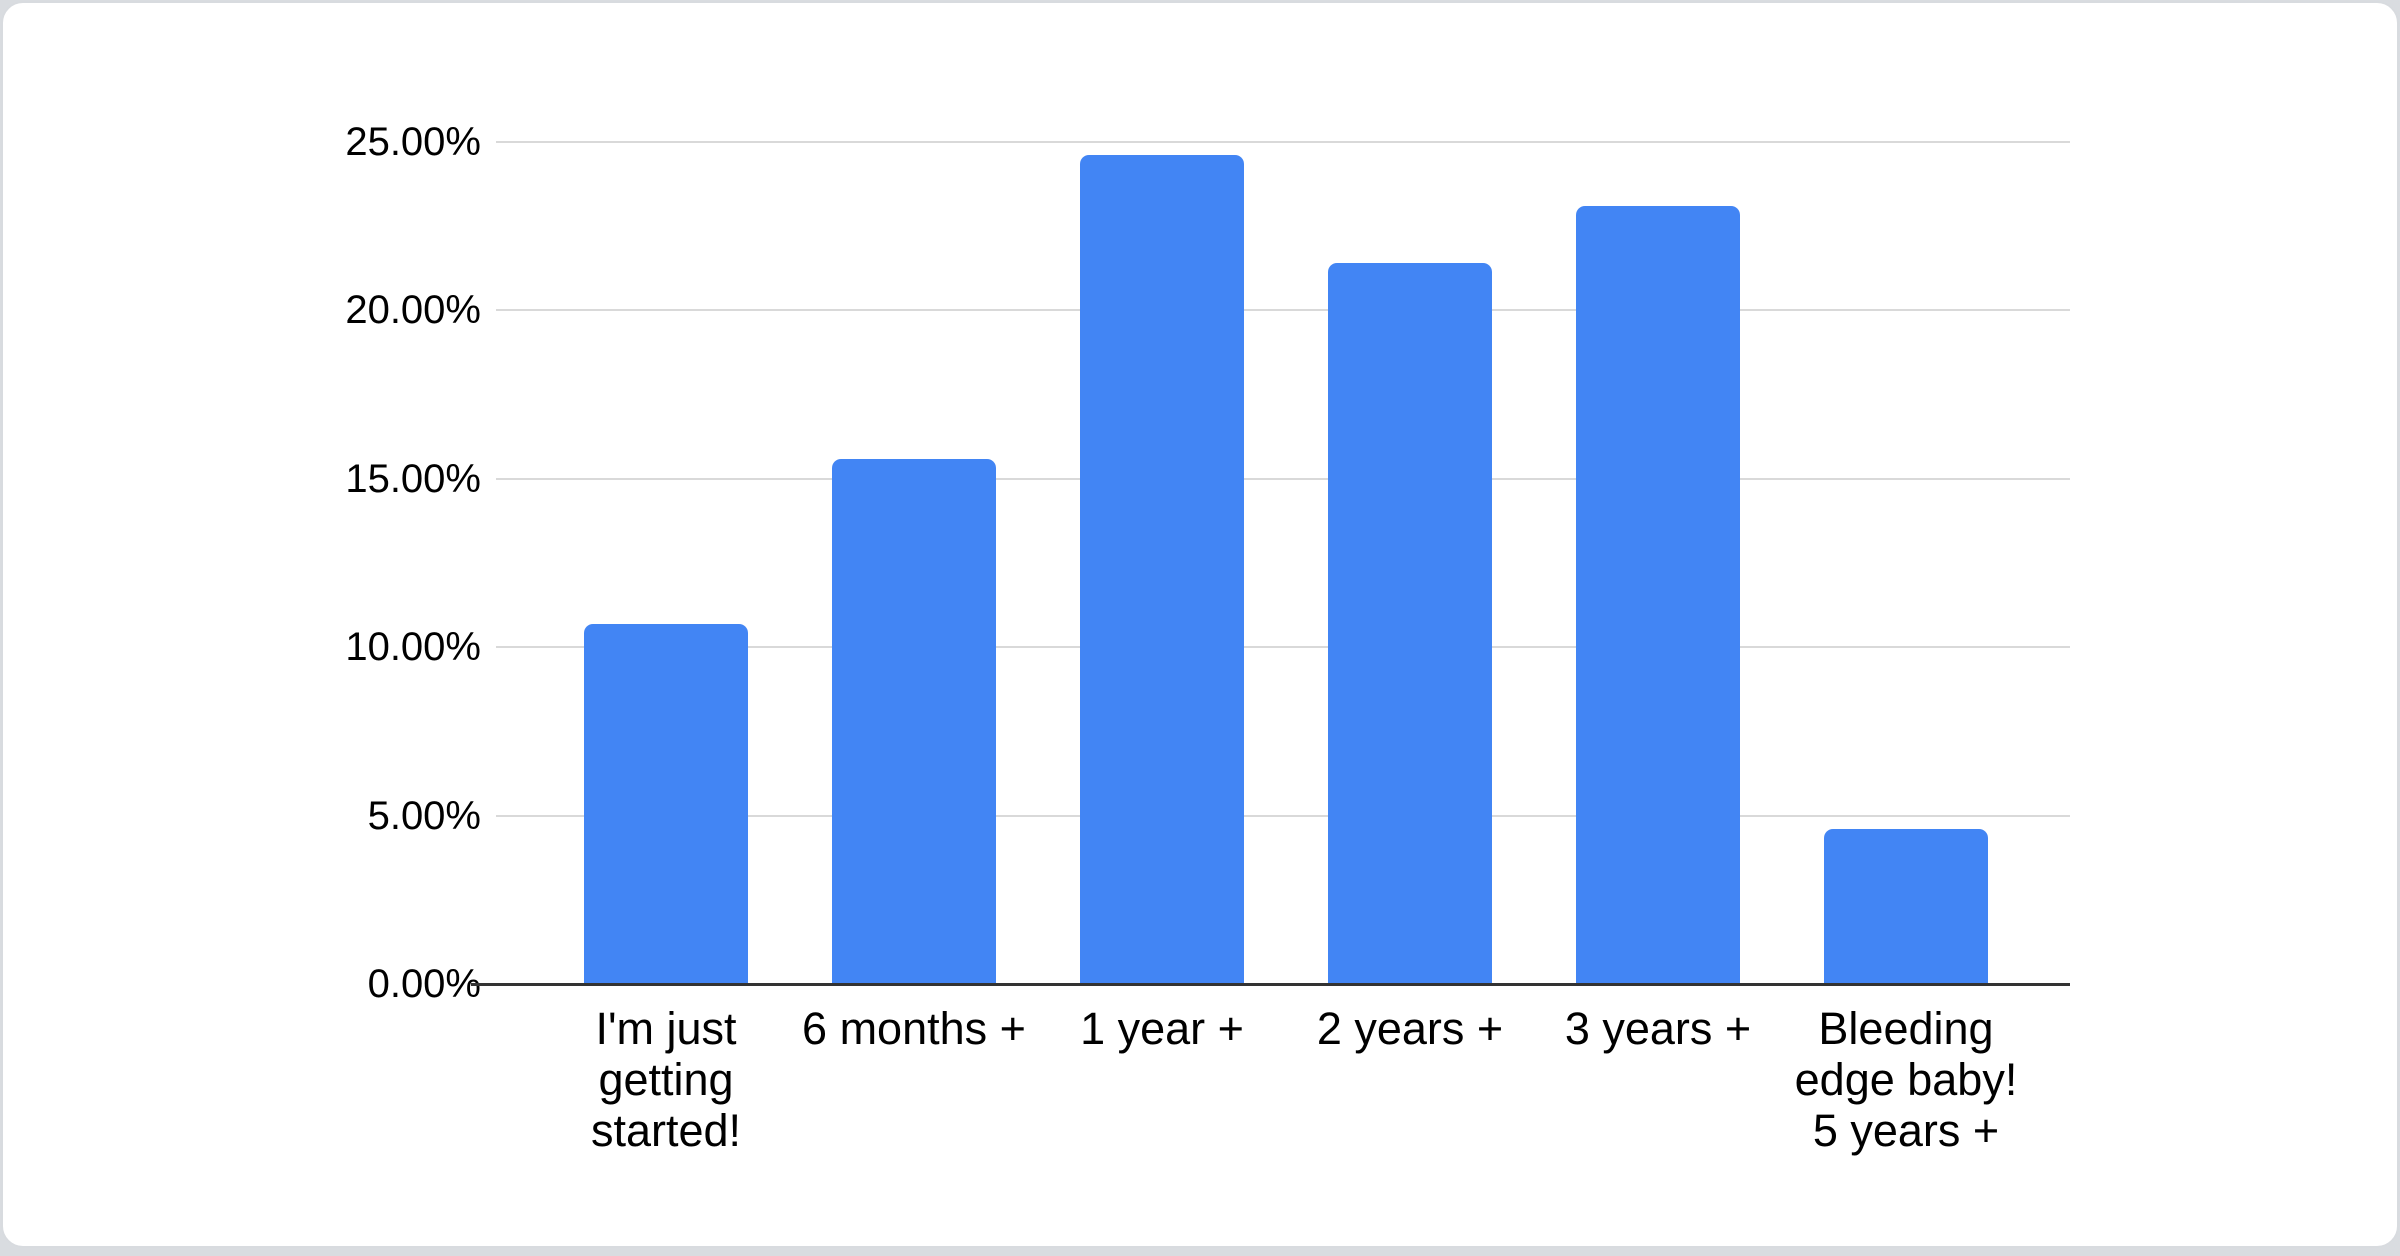 This screenshot has height=1256, width=2400. I want to click on x-category-label-line: 6 months +, so click(914, 1028).